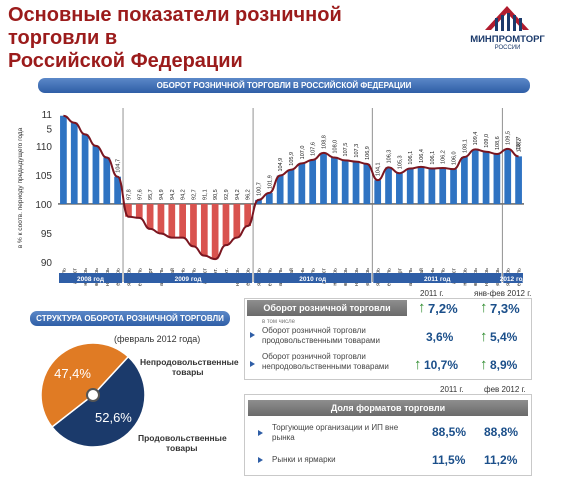 The width and height of the screenshot is (566, 481). I want to click on title-line-1: Основные показатели розничной торговли в, so click(175, 26).